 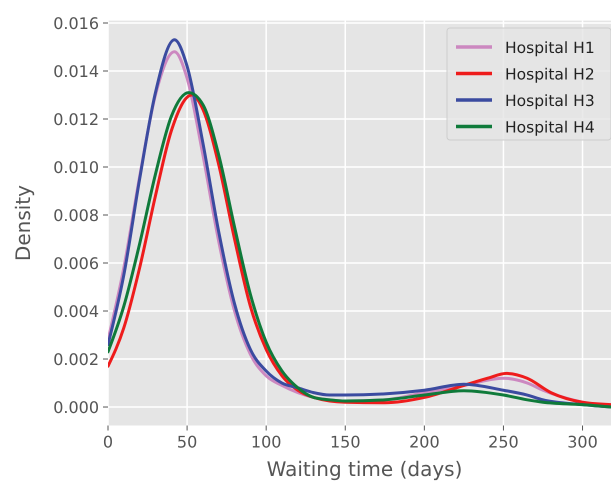 What do you see at coordinates (364, 469) in the screenshot?
I see `x-axis-title: Waiting time (days)` at bounding box center [364, 469].